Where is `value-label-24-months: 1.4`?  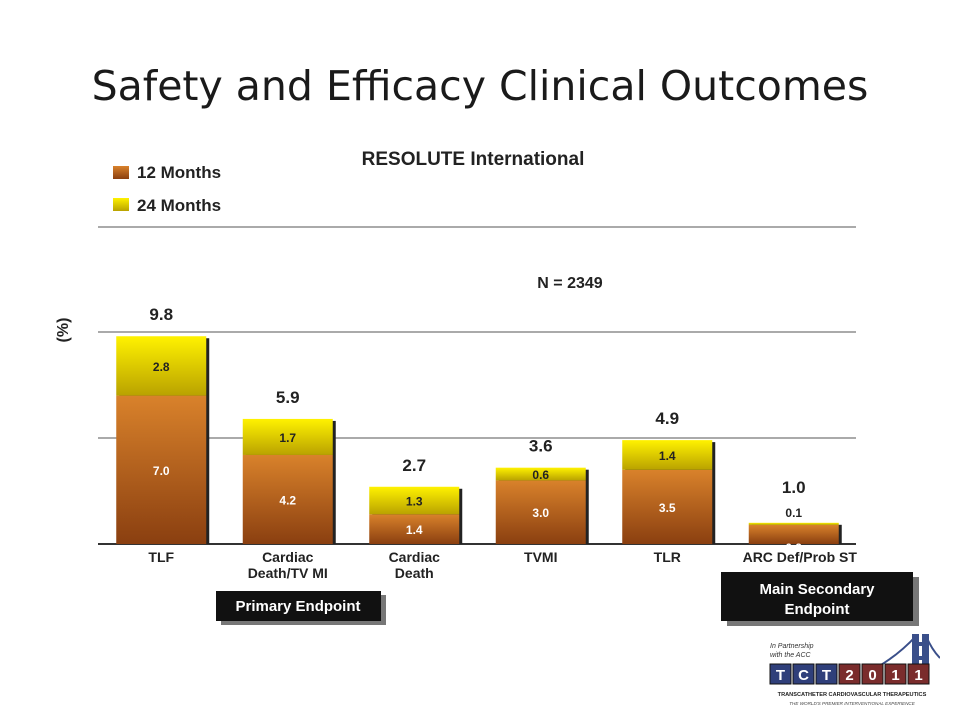
value-label-24-months: 1.4 is located at coordinates (667, 456).